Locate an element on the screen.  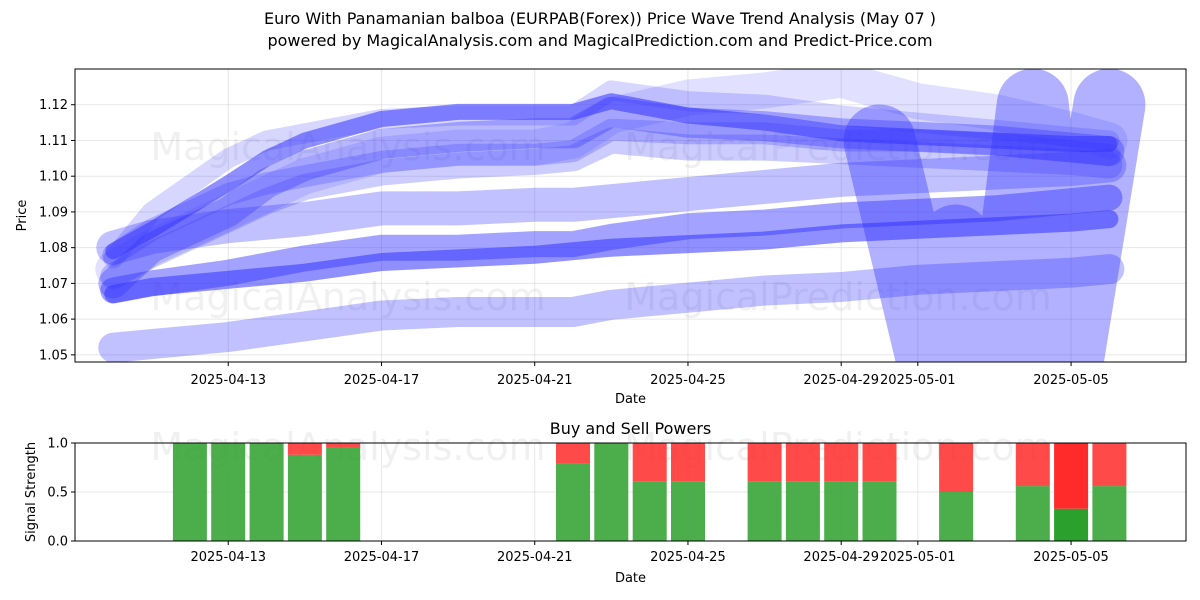
top-x-tick-label: 2025-04-13 is located at coordinates (228, 380).